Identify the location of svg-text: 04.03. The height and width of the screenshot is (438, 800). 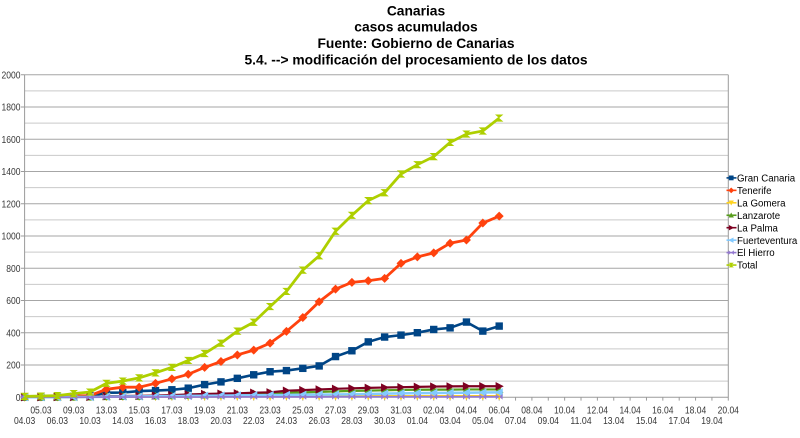
(24, 421).